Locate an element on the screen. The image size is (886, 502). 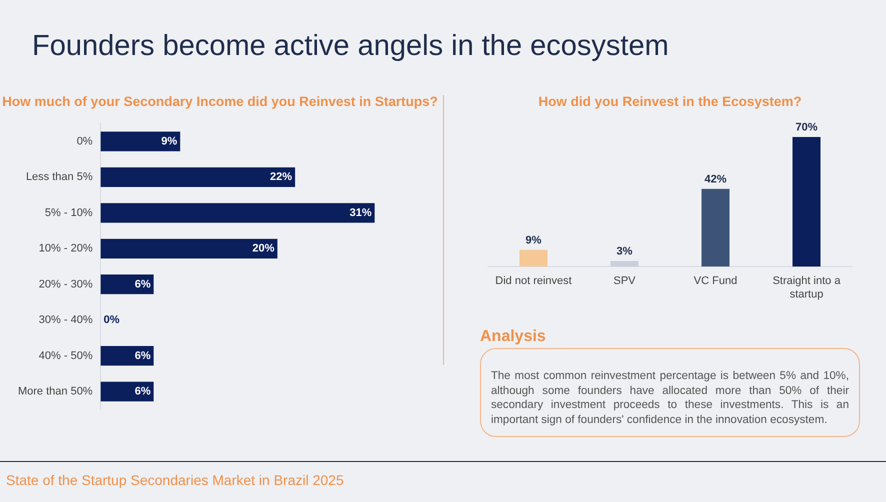
data-label: 22% is located at coordinates (281, 177).